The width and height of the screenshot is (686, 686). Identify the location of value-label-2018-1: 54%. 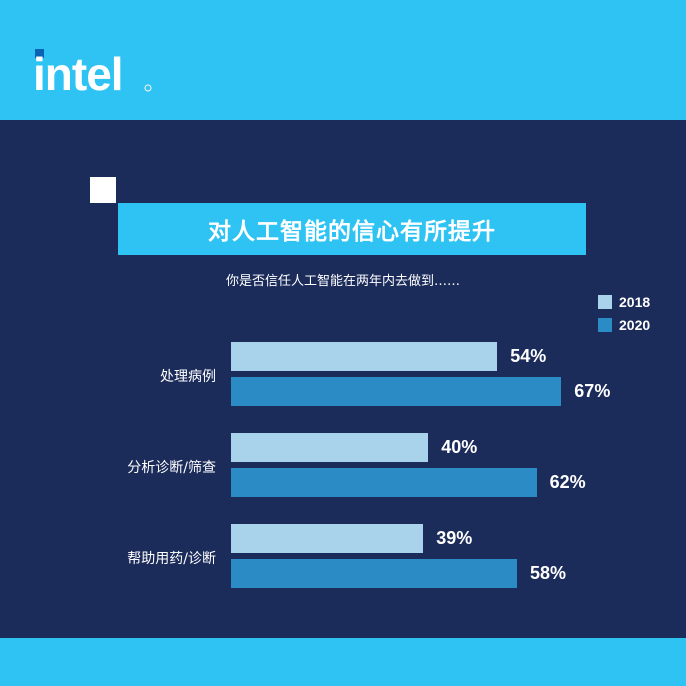
(528, 356).